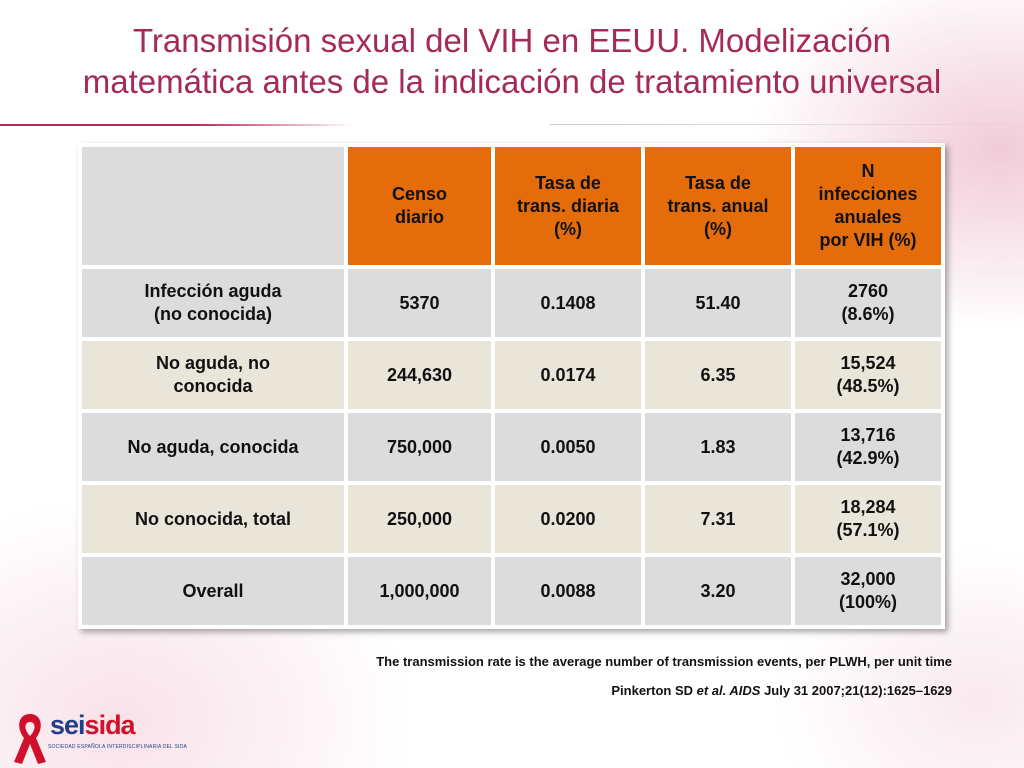  What do you see at coordinates (718, 375) in the screenshot?
I see `cell-tasa-anual: 6.35` at bounding box center [718, 375].